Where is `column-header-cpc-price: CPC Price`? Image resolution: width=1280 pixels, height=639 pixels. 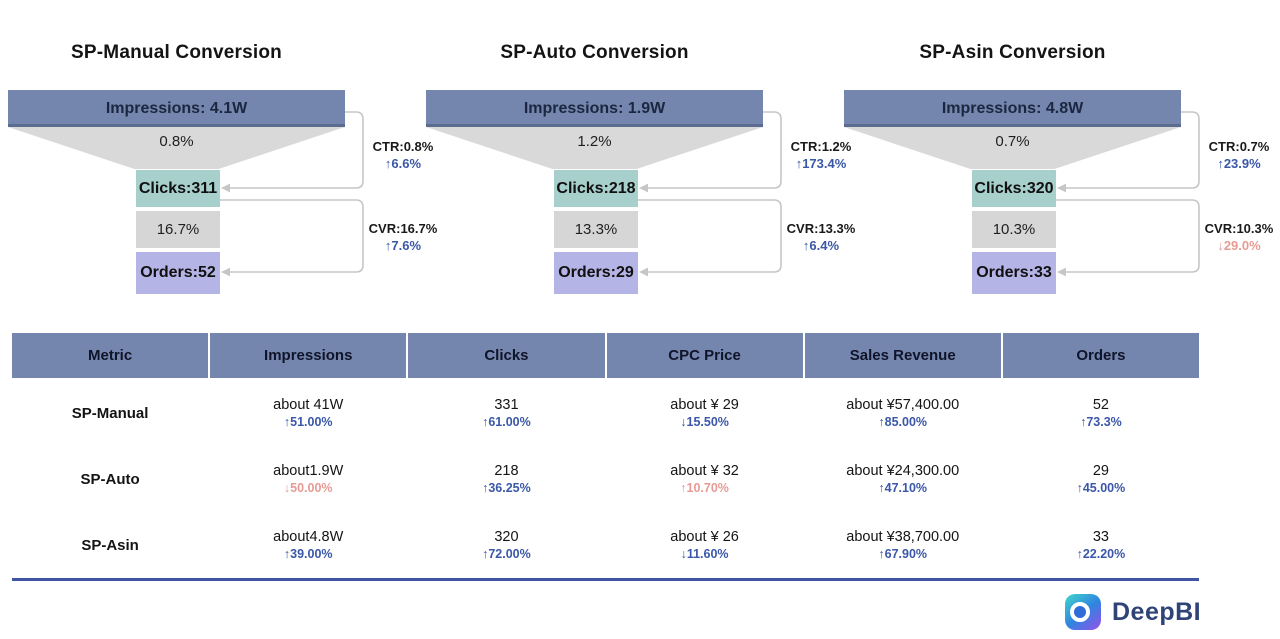
column-header-cpc-price: CPC Price is located at coordinates (704, 355).